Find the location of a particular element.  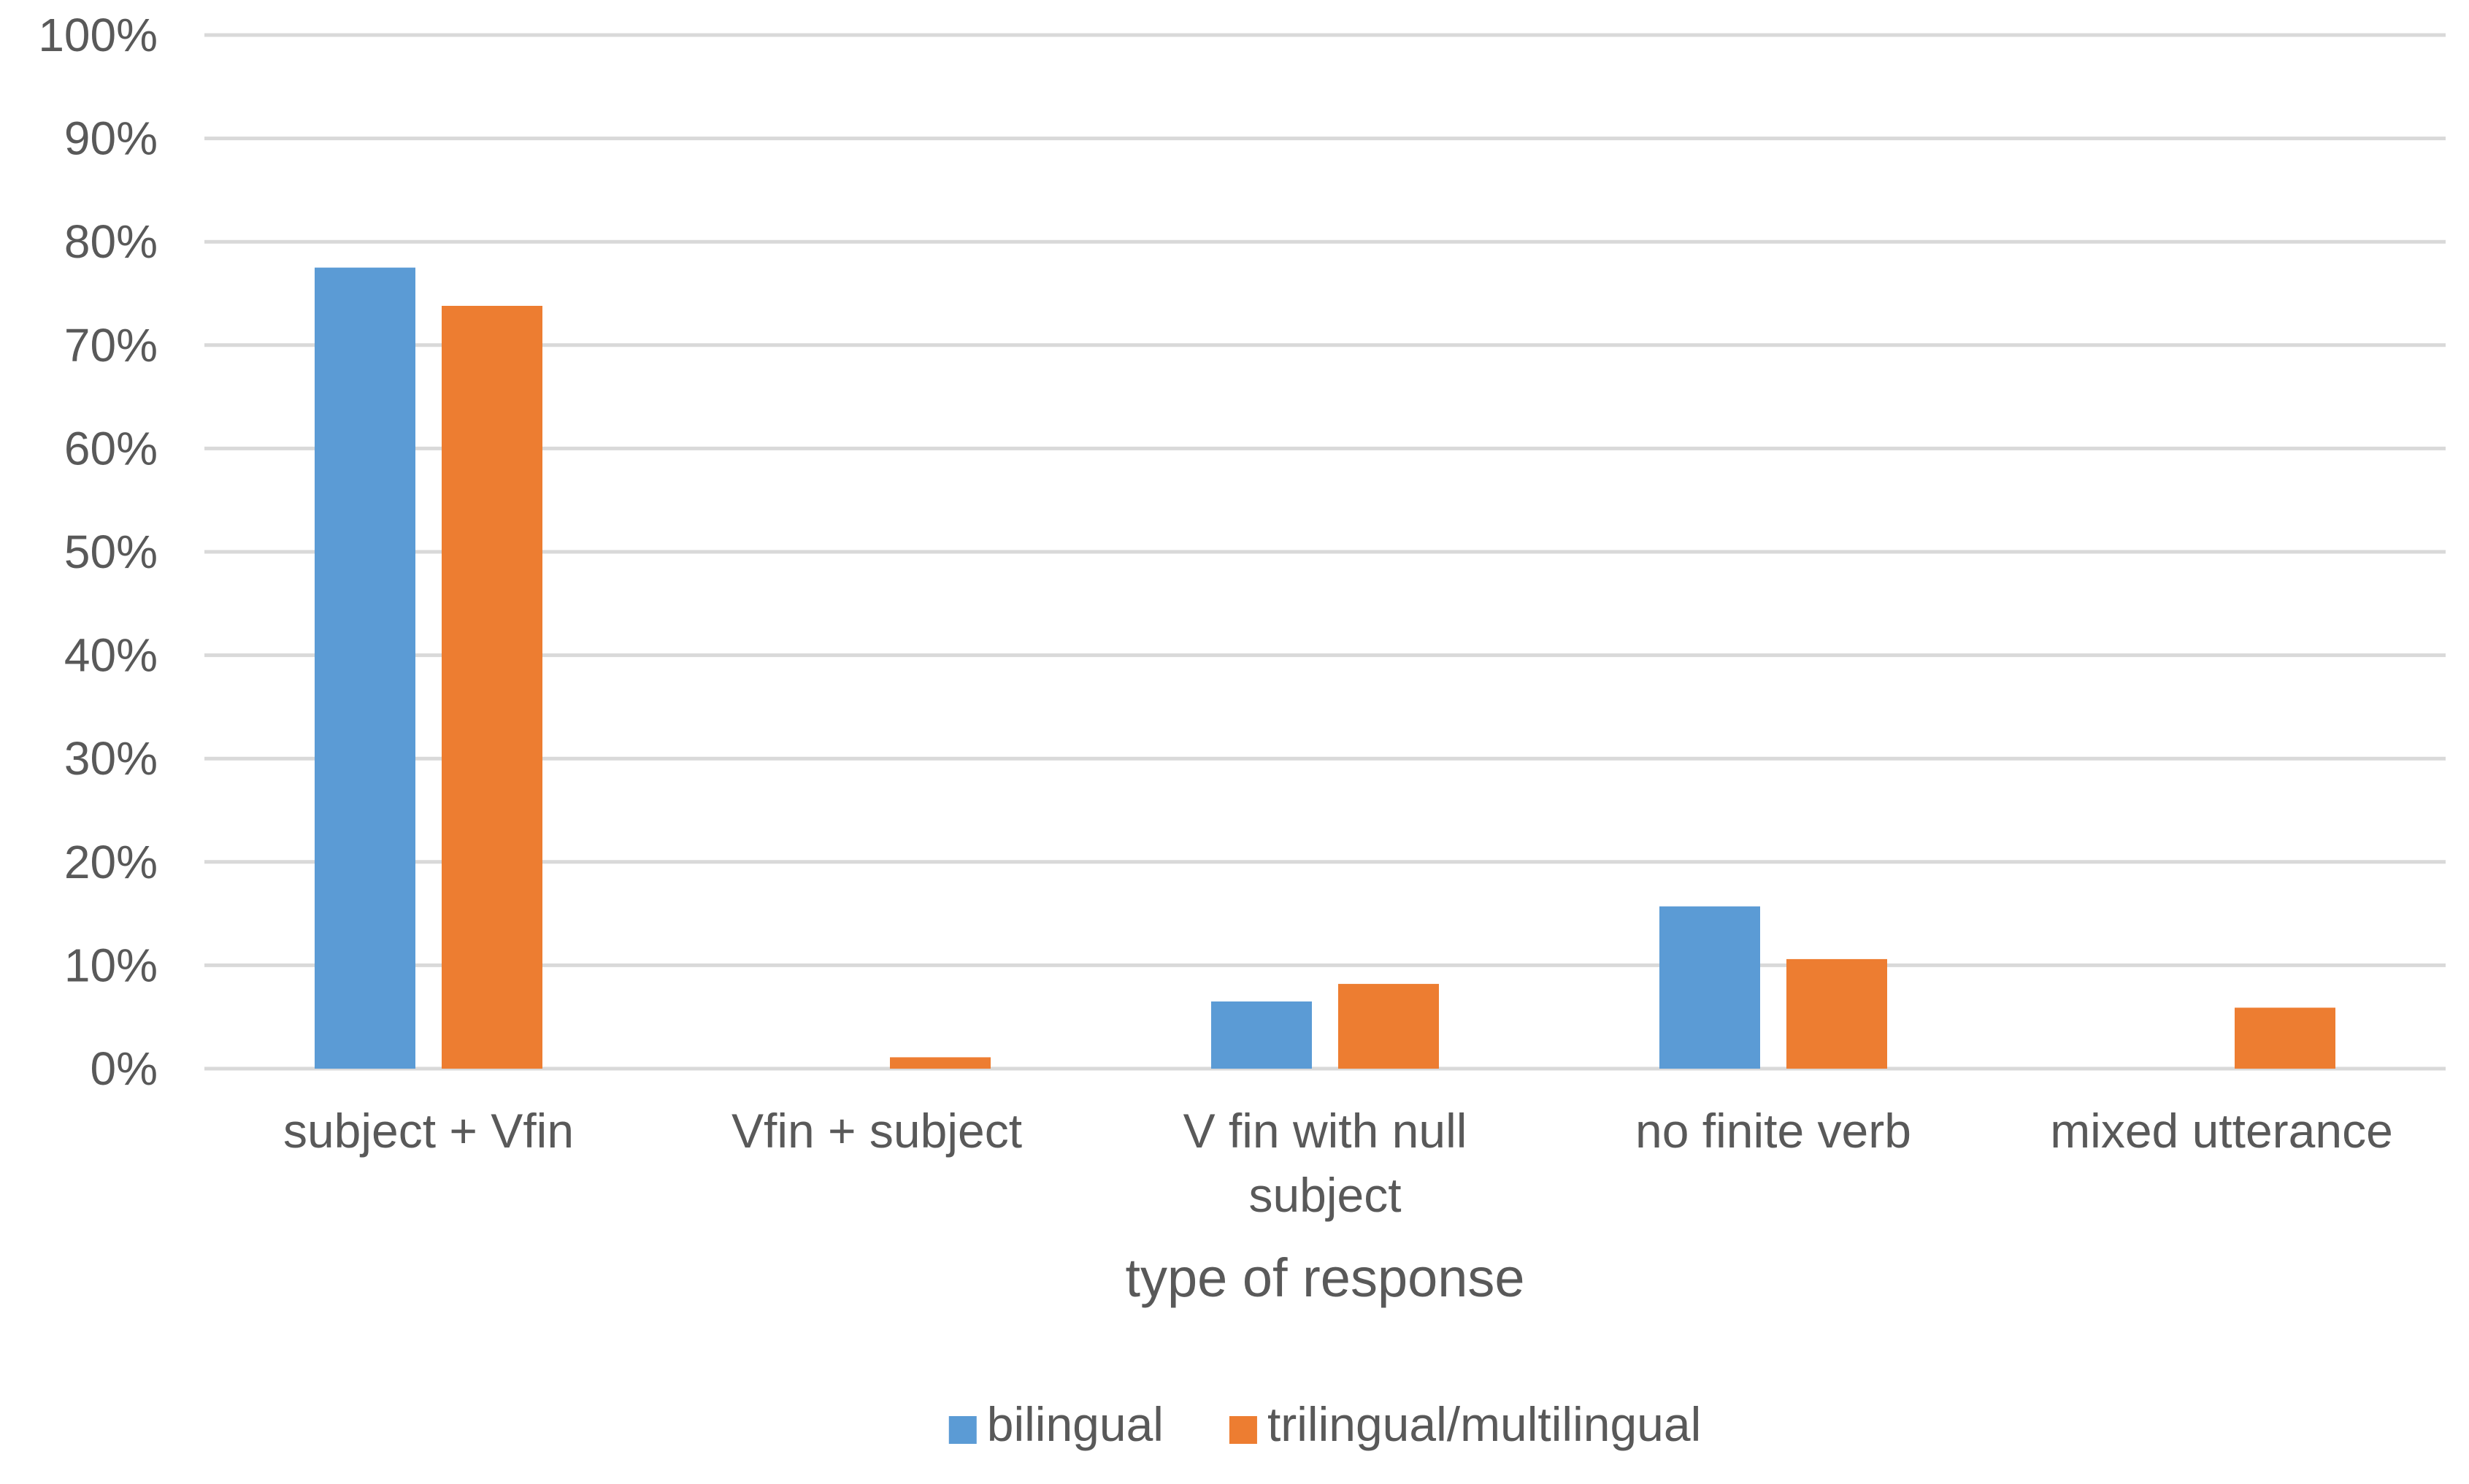

x-category-label: Vfin + subject is located at coordinates (877, 1131).